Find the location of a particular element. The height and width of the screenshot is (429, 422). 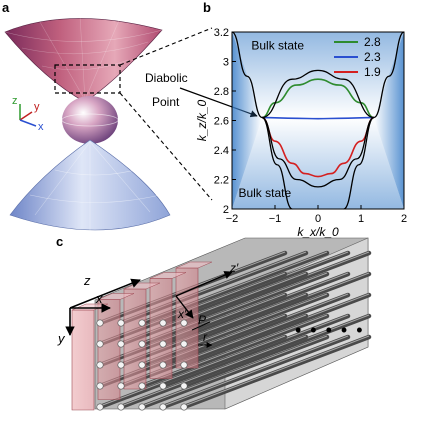

axis-y-label-c: y is located at coordinates (61, 338).